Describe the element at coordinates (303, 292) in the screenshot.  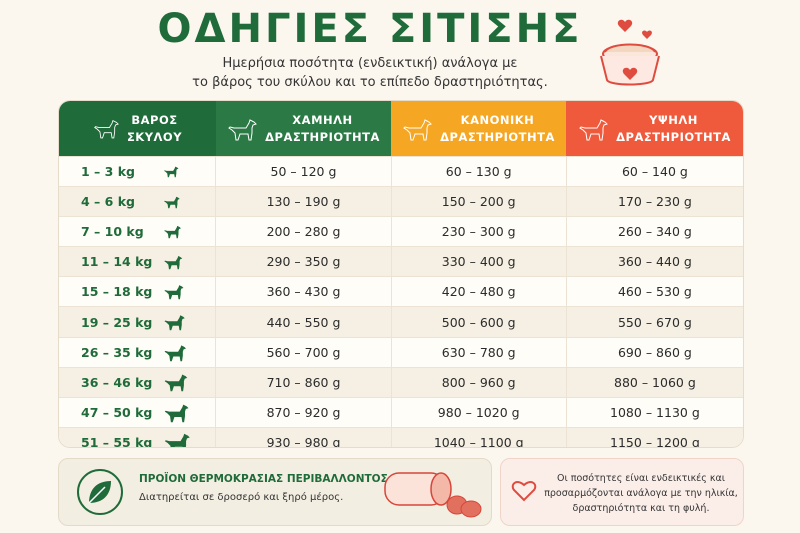
I see `portion-value: 360 – 430 g` at that location.